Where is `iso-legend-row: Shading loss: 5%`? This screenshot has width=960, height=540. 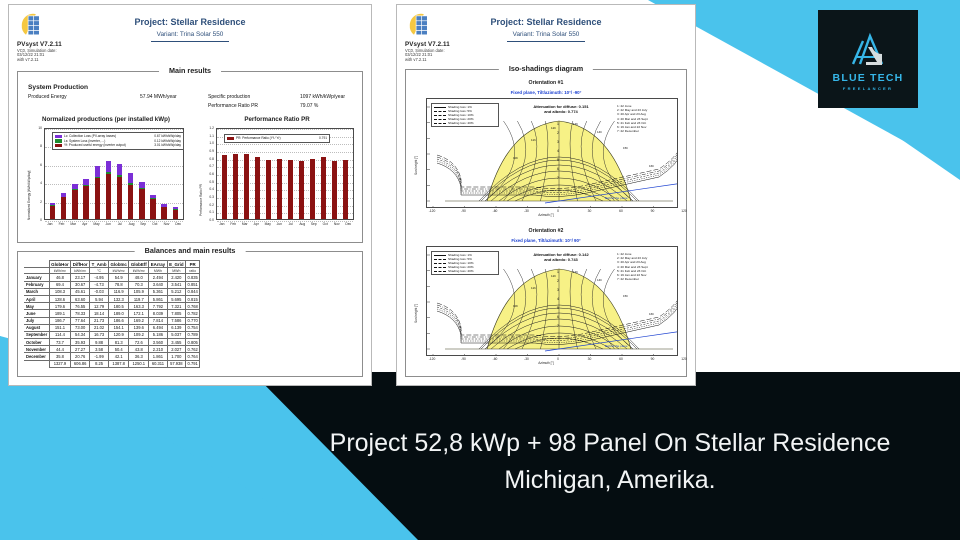
iso-legend-row: Shading loss: 5% is located at coordinates (465, 111).